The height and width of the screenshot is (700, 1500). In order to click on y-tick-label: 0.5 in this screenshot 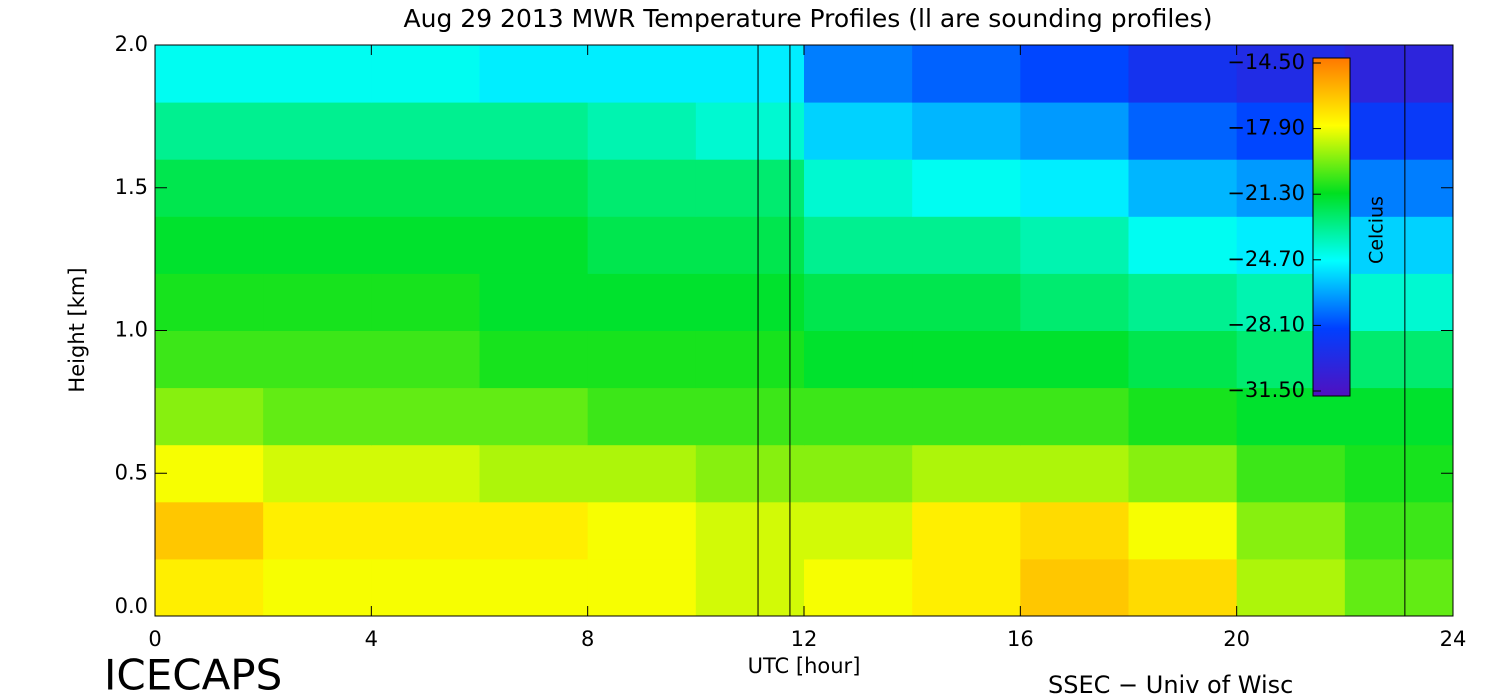, I will do `click(131, 472)`.